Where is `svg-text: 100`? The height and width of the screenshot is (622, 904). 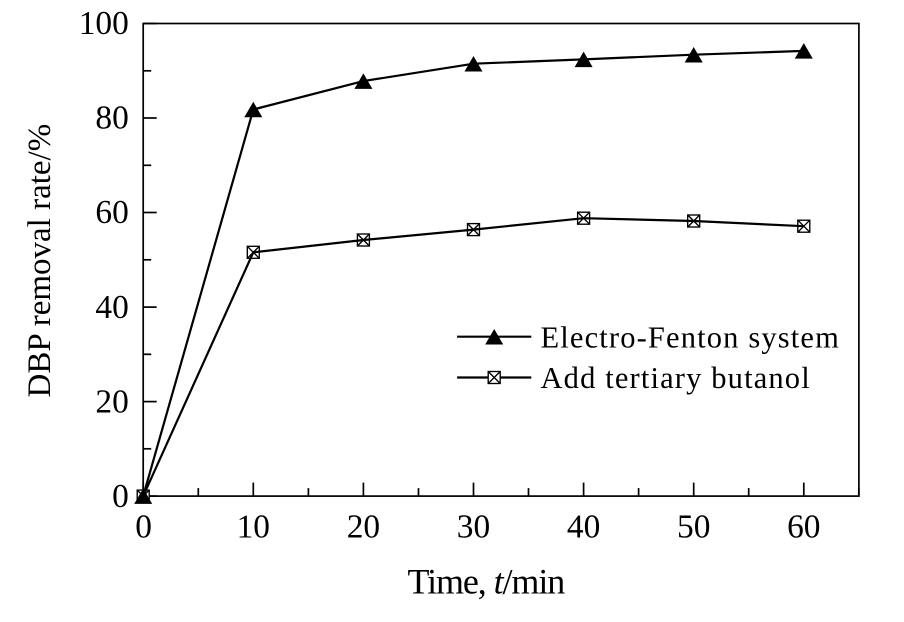 svg-text: 100 is located at coordinates (104, 23).